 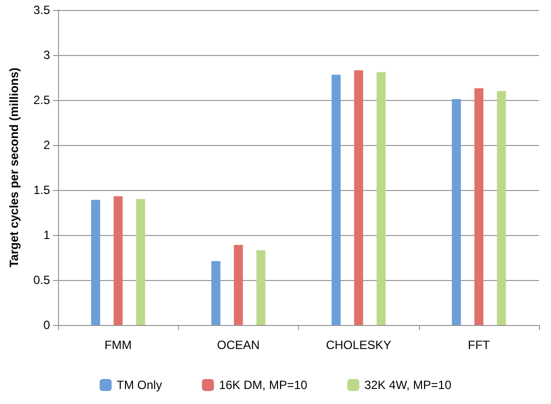 I want to click on legend-label: 16K DM, MP=10, so click(x=263, y=385).